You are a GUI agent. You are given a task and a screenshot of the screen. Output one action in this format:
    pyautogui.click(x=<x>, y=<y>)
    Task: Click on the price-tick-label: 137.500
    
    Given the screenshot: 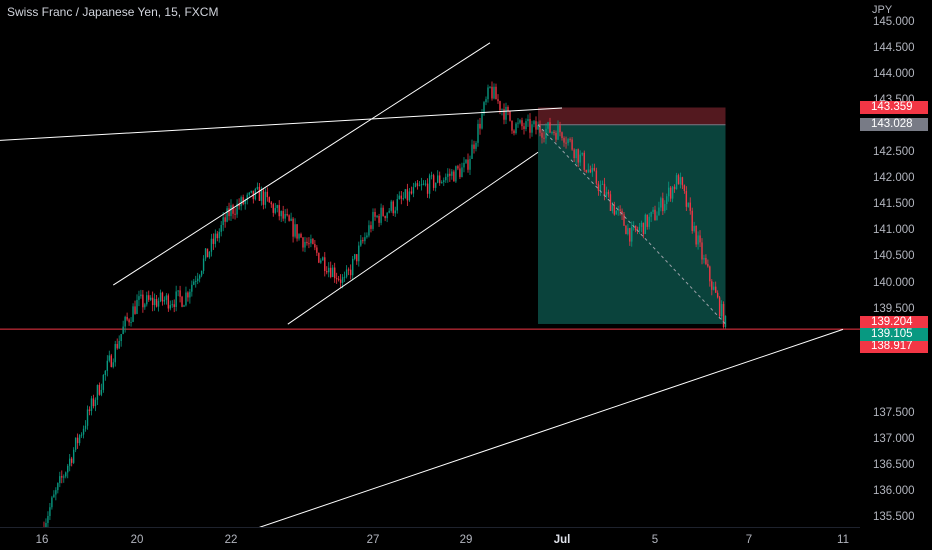 What is the action you would take?
    pyautogui.click(x=894, y=412)
    